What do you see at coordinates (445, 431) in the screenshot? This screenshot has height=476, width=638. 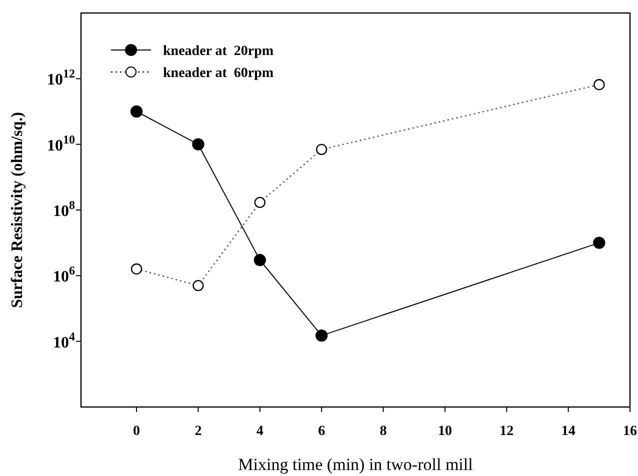 I see `x-tick-label: 10` at bounding box center [445, 431].